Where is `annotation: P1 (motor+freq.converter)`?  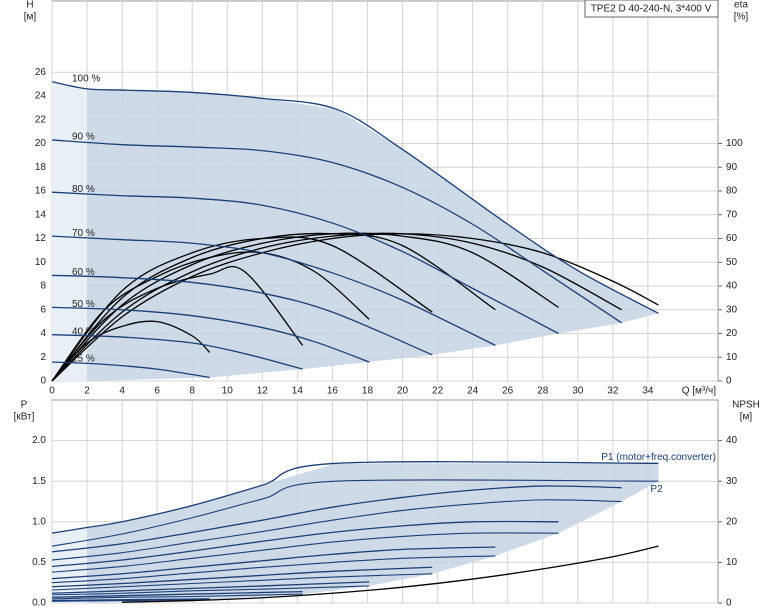
annotation: P1 (motor+freq.converter) is located at coordinates (658, 457).